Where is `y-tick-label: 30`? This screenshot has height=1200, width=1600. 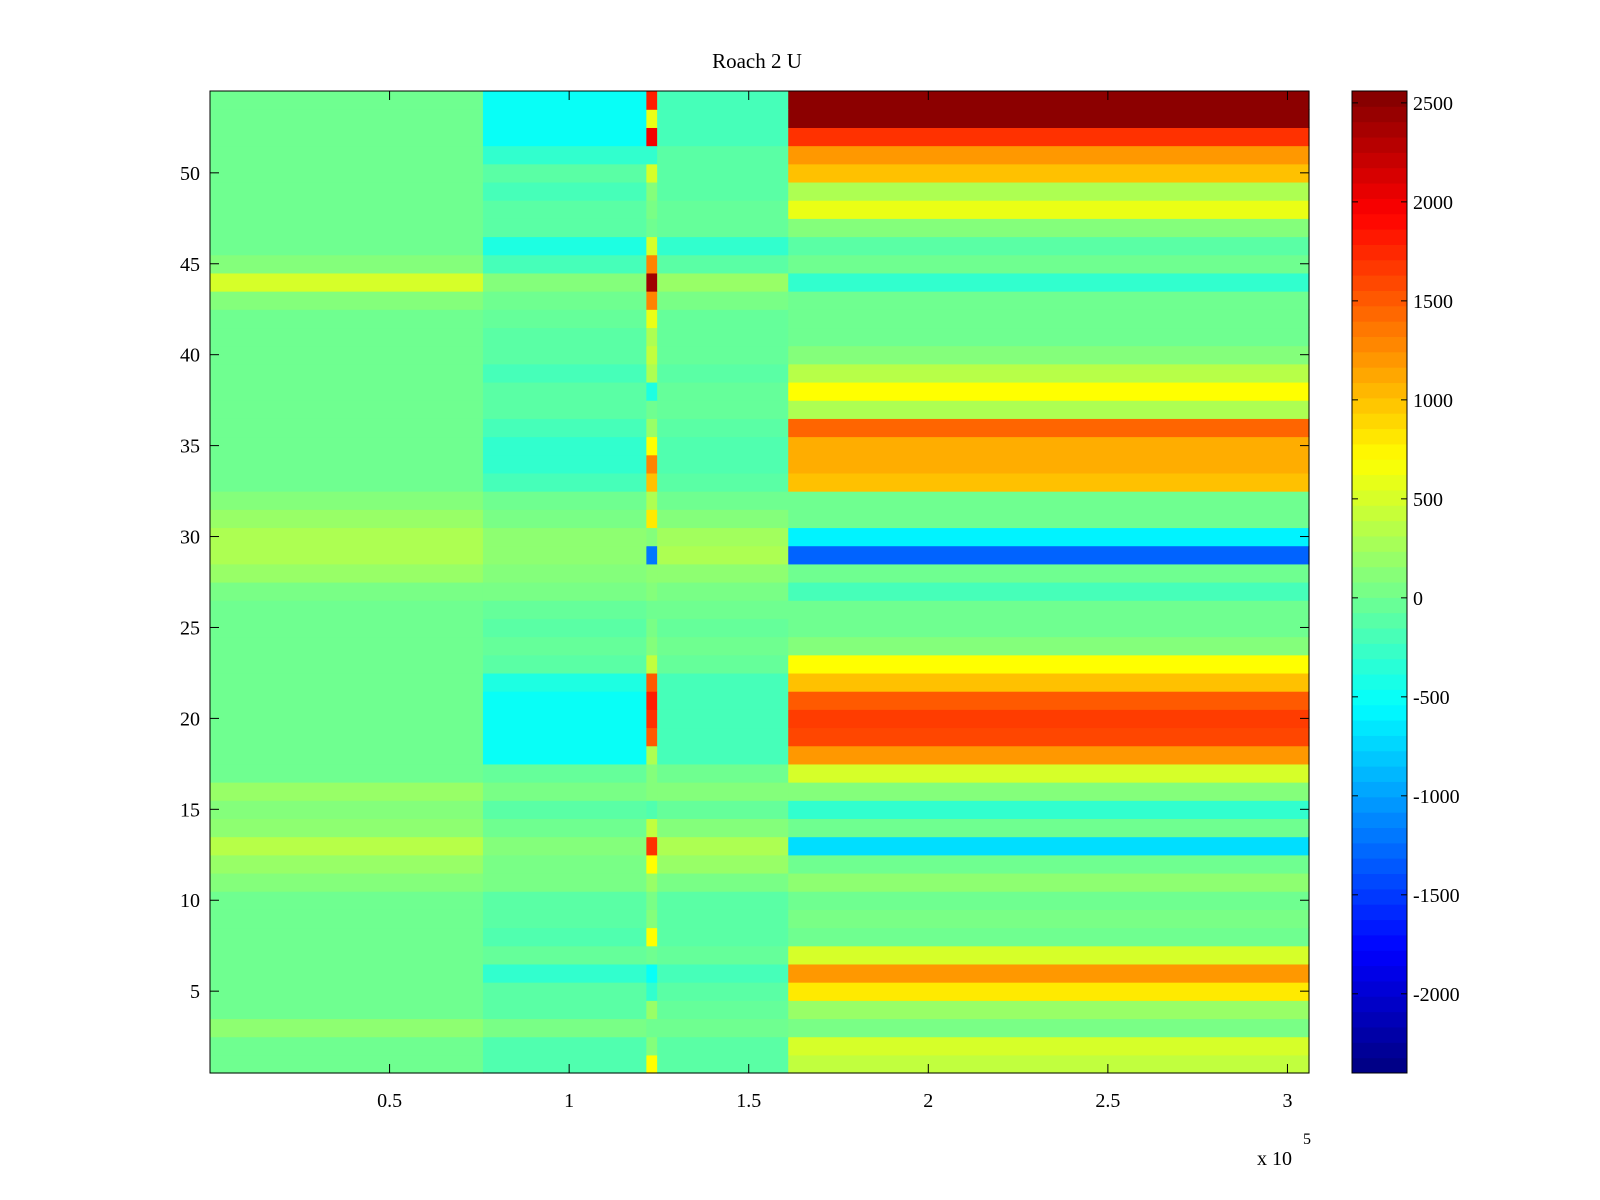 y-tick-label: 30 is located at coordinates (190, 538).